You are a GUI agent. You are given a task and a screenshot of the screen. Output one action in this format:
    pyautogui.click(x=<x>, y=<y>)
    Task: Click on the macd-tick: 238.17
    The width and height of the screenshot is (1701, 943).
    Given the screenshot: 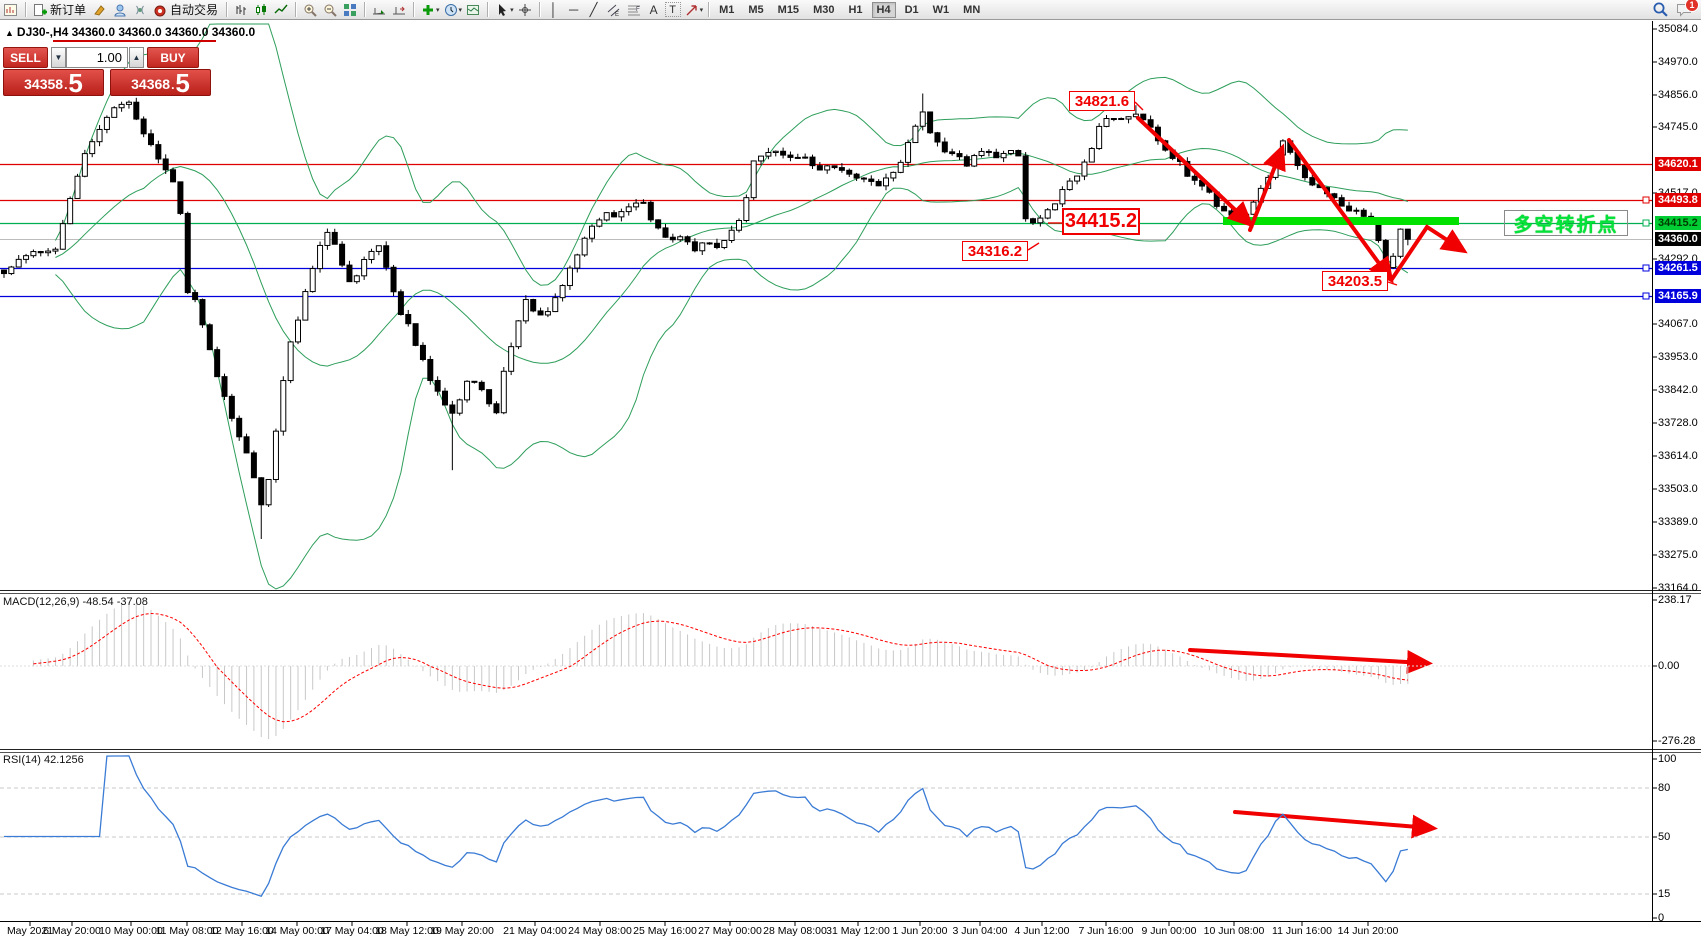 What is the action you would take?
    pyautogui.click(x=1675, y=600)
    